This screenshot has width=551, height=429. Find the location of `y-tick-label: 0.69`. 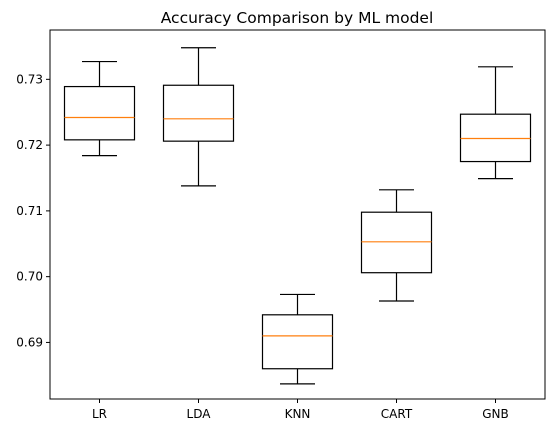

y-tick-label: 0.69 is located at coordinates (29, 342).